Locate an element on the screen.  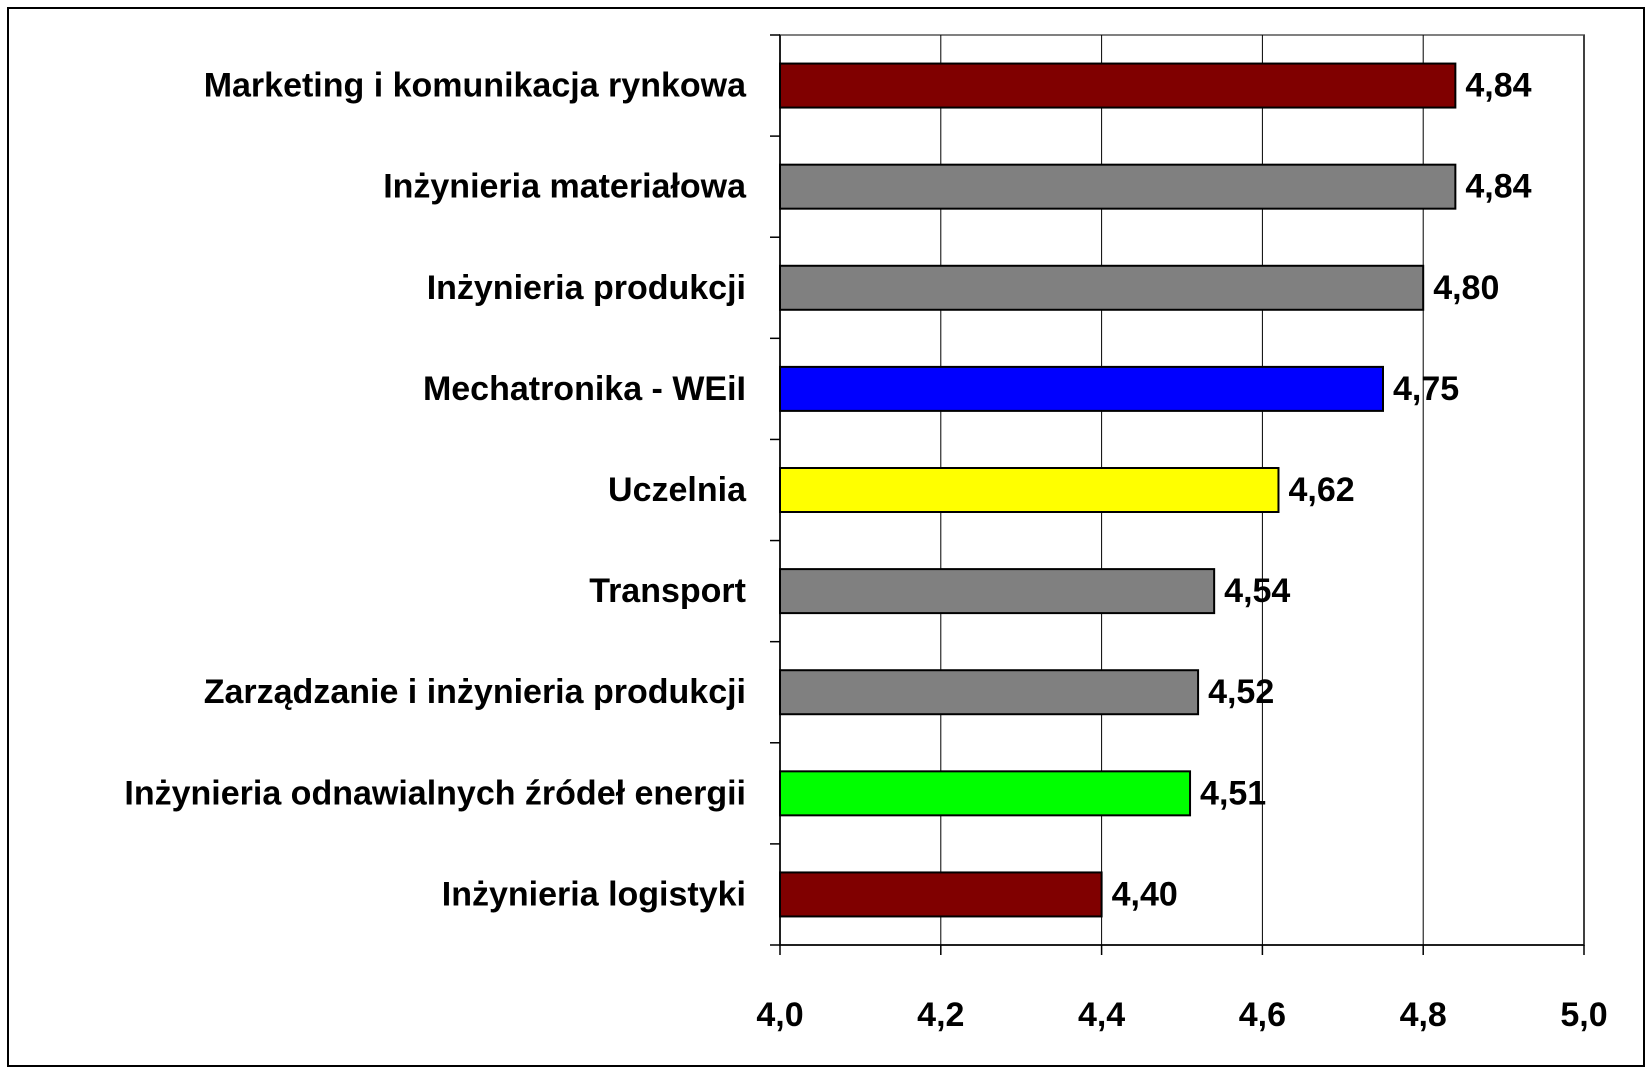
data-label: 4,75 is located at coordinates (1426, 389).